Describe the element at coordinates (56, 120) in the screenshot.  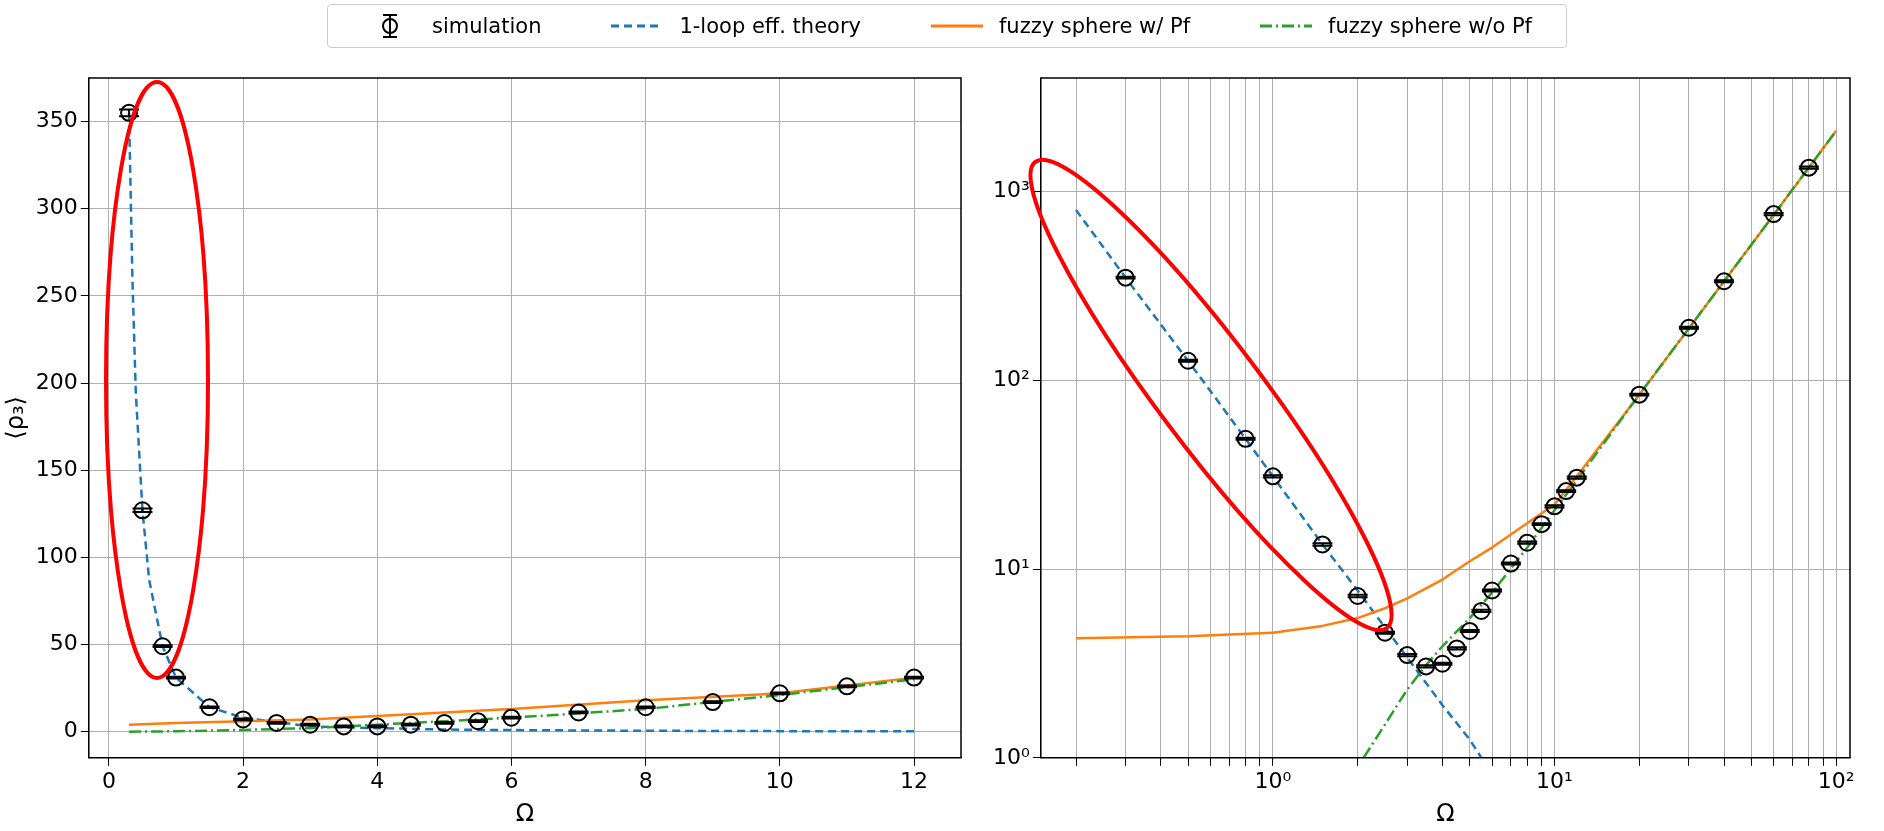
I see `y-tick-label: 350` at that location.